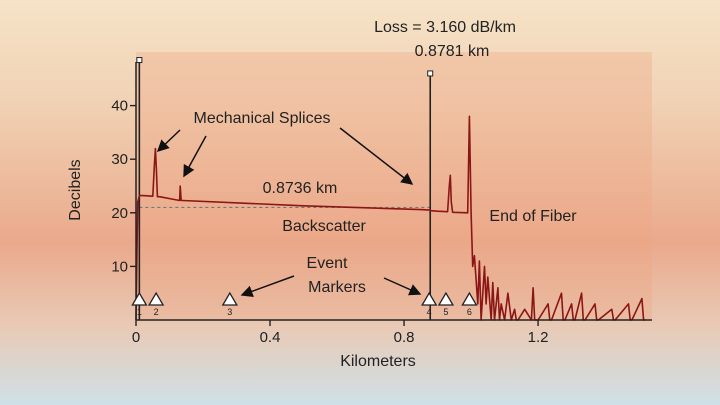  I want to click on event-marker-number: 5, so click(445, 312).